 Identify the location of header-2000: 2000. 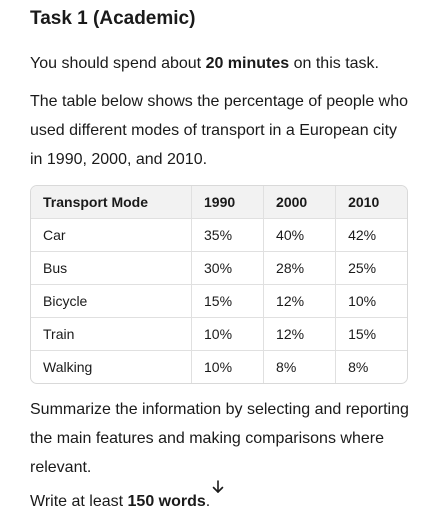
(300, 202).